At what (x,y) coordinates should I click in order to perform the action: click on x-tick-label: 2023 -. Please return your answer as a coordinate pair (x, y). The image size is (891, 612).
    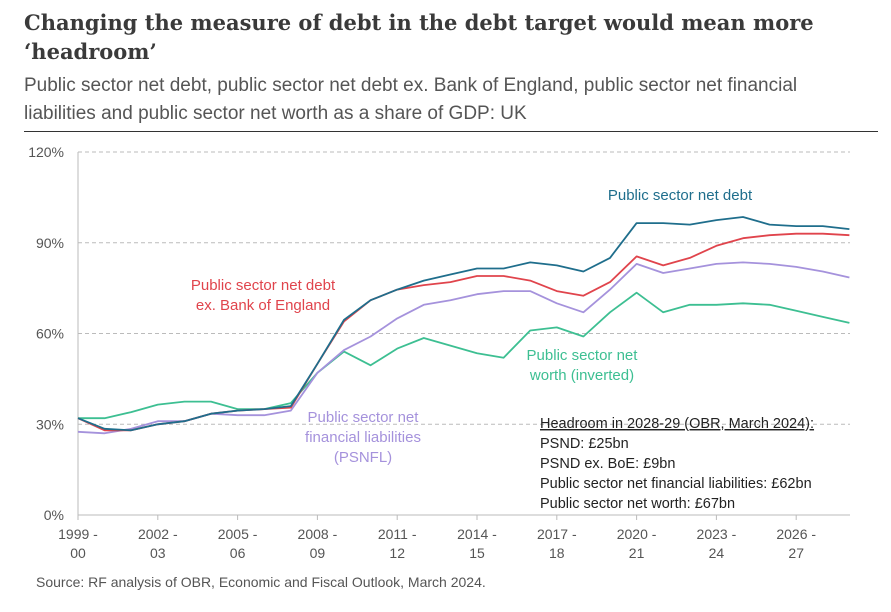
    Looking at the image, I should click on (717, 534).